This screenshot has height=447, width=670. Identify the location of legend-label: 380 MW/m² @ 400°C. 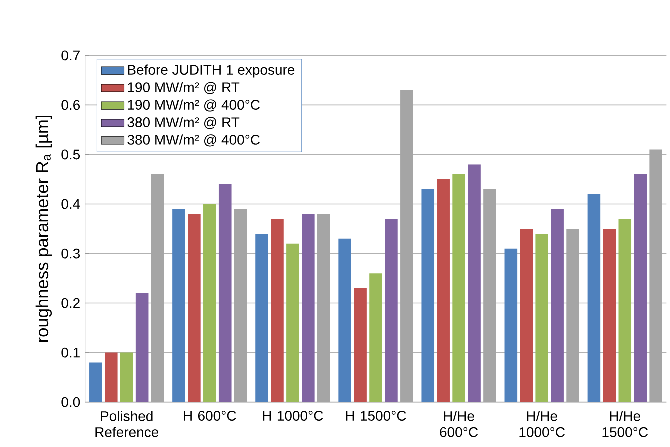
(194, 140).